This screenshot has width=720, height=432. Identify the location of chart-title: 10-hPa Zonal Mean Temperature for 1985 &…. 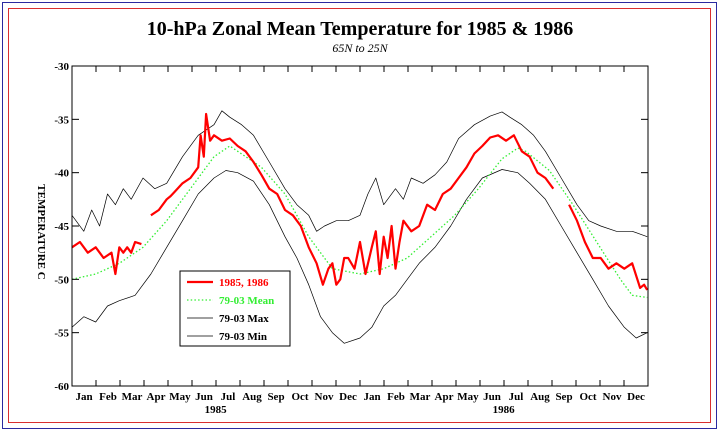
(360, 29).